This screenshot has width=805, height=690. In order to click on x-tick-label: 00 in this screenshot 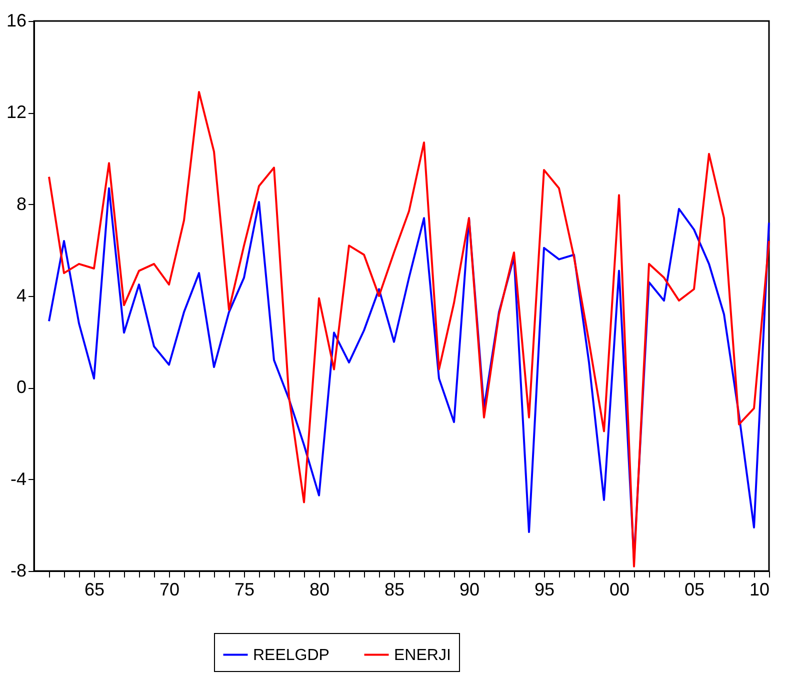, I will do `click(619, 590)`.